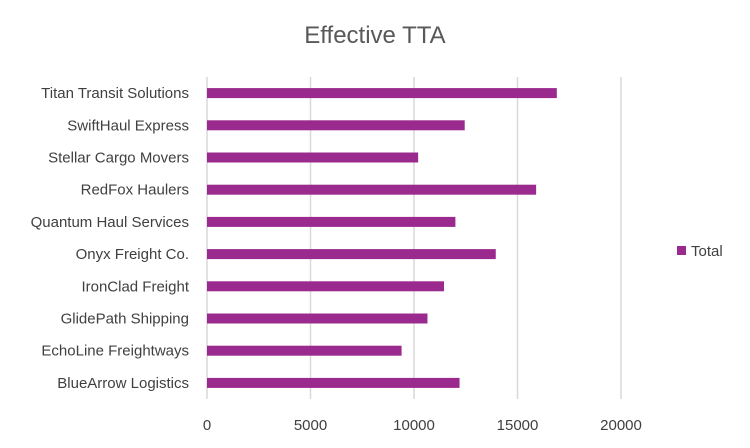  What do you see at coordinates (374, 35) in the screenshot?
I see `chart-title: Effective TTA` at bounding box center [374, 35].